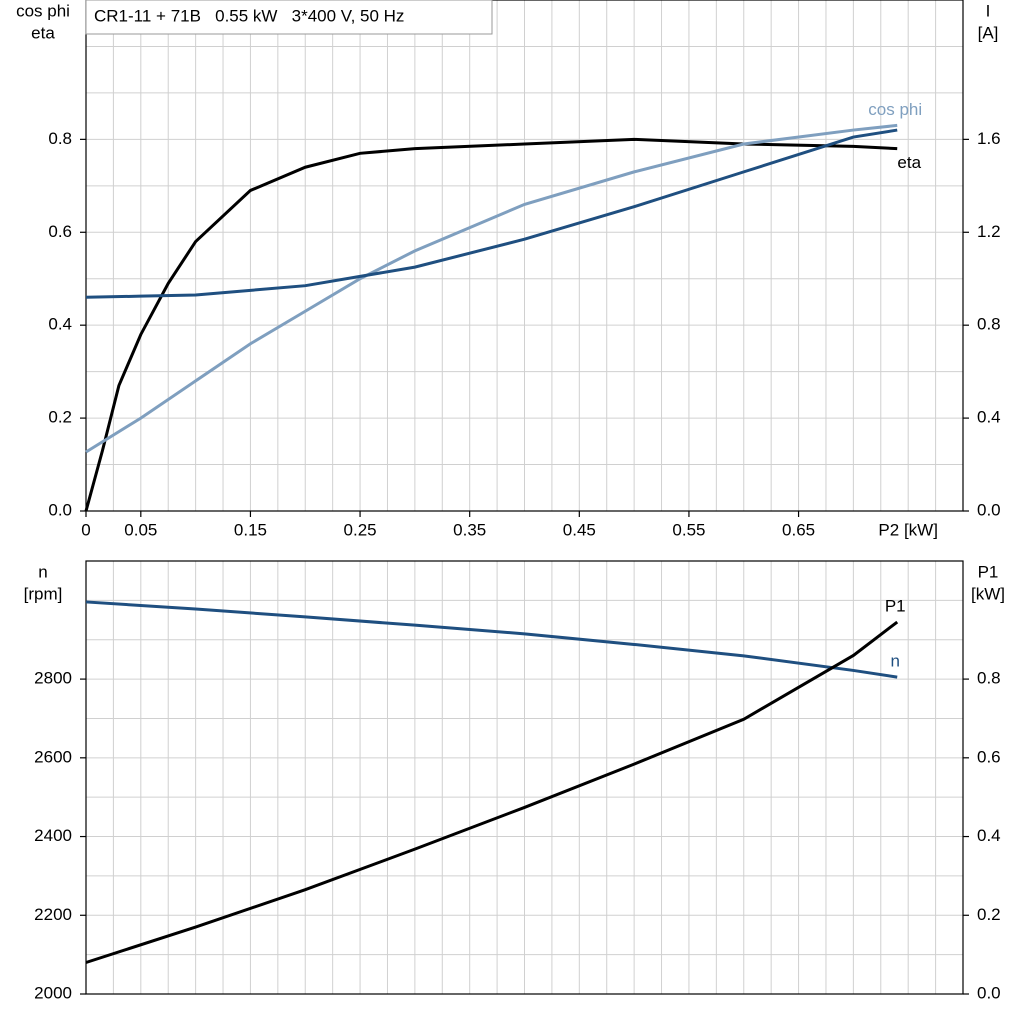 Image resolution: width=1024 pixels, height=1024 pixels. What do you see at coordinates (988, 593) in the screenshot?
I see `y2-axis-label: [kW]` at bounding box center [988, 593].